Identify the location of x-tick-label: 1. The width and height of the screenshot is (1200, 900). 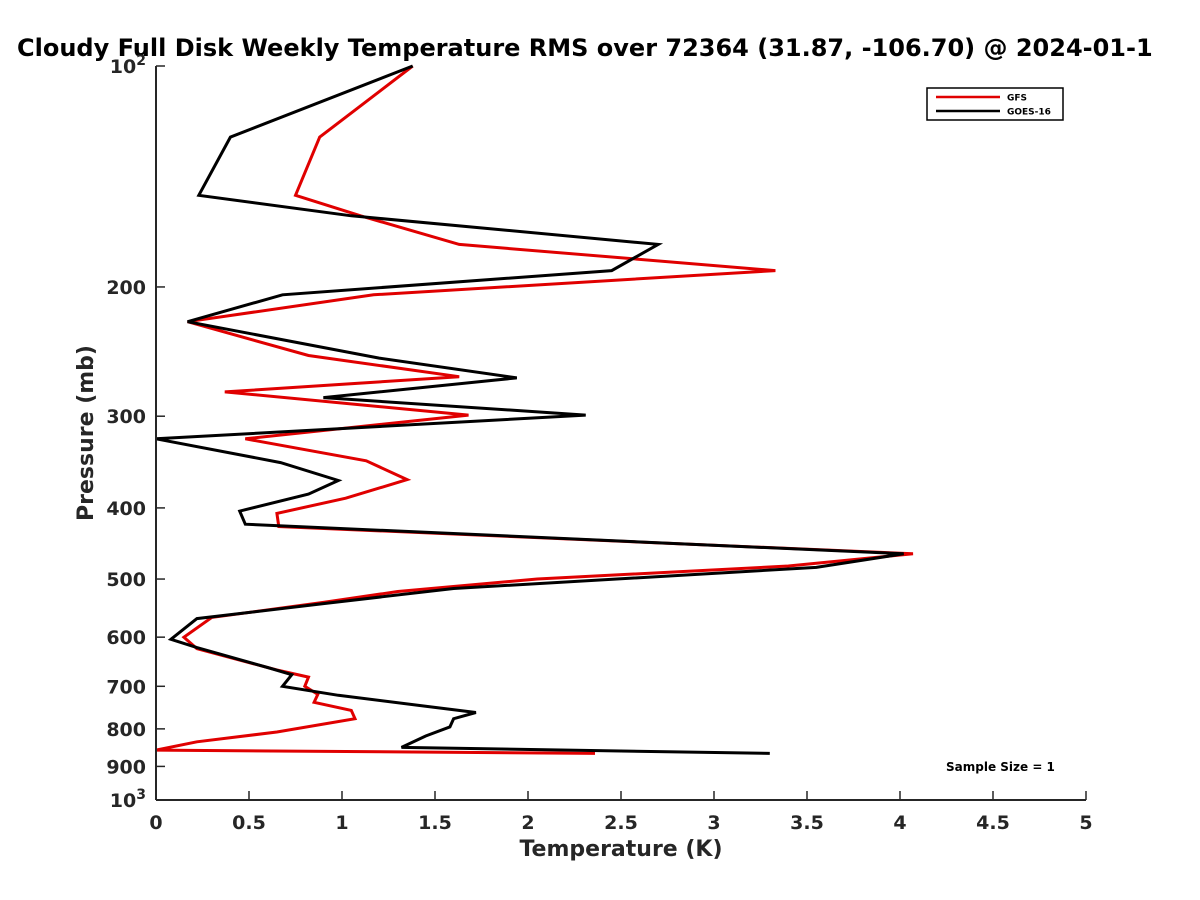
(341, 823).